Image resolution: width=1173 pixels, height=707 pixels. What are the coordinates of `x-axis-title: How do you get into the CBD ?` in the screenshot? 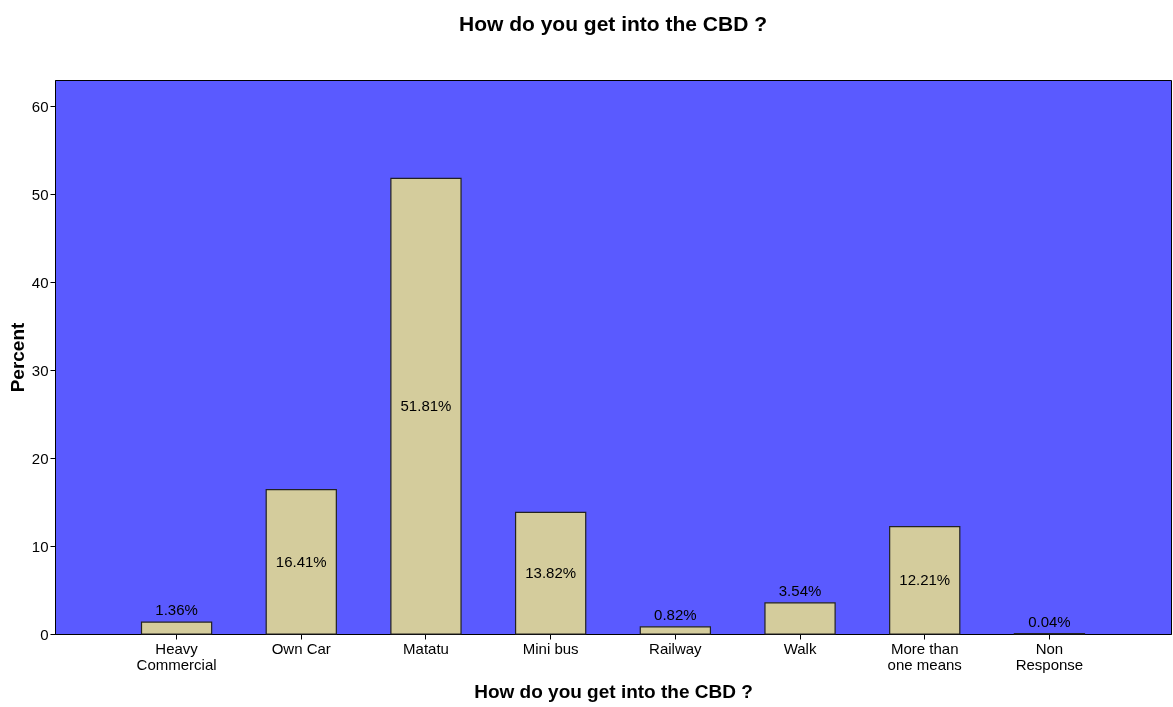 It's located at (613, 691).